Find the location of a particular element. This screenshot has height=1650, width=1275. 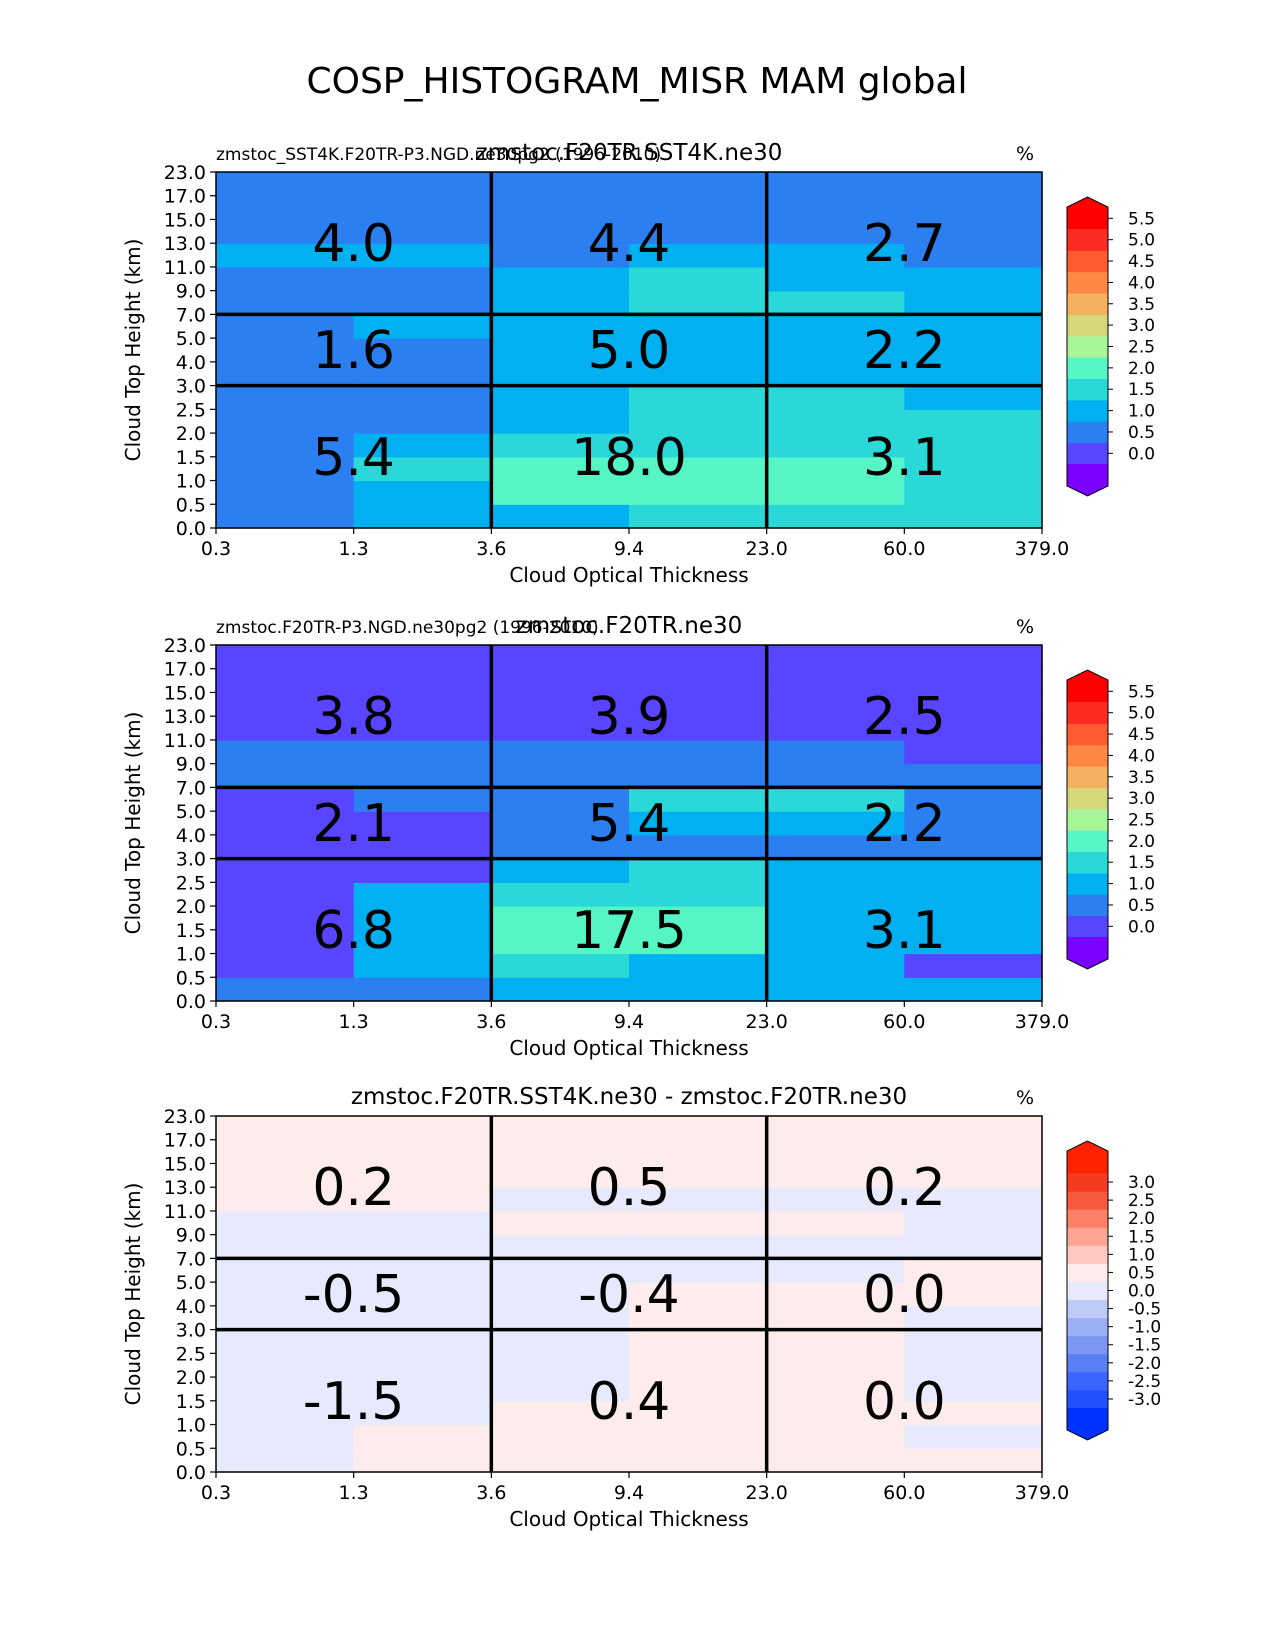

box-total-label: 0.5 is located at coordinates (629, 1188).